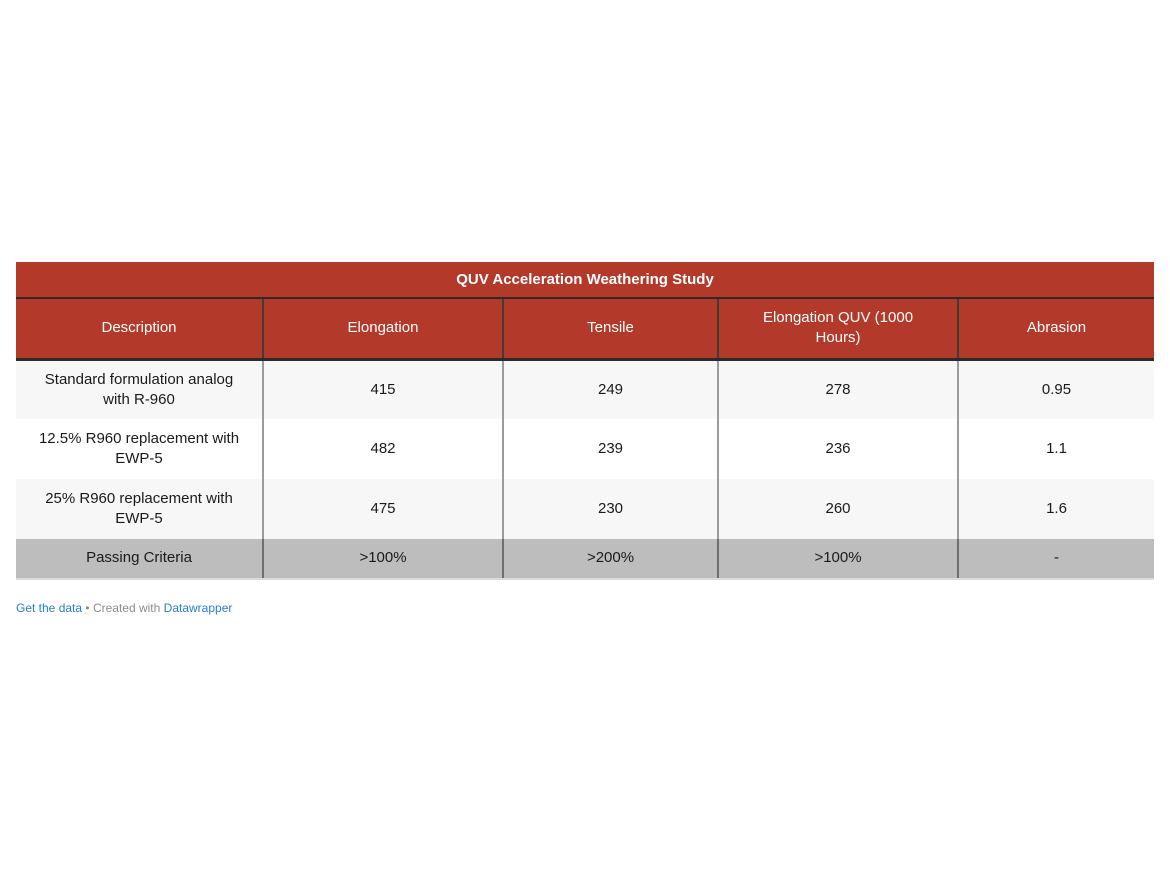 The image size is (1170, 878). What do you see at coordinates (1055, 389) in the screenshot?
I see `cell-value: 0.95` at bounding box center [1055, 389].